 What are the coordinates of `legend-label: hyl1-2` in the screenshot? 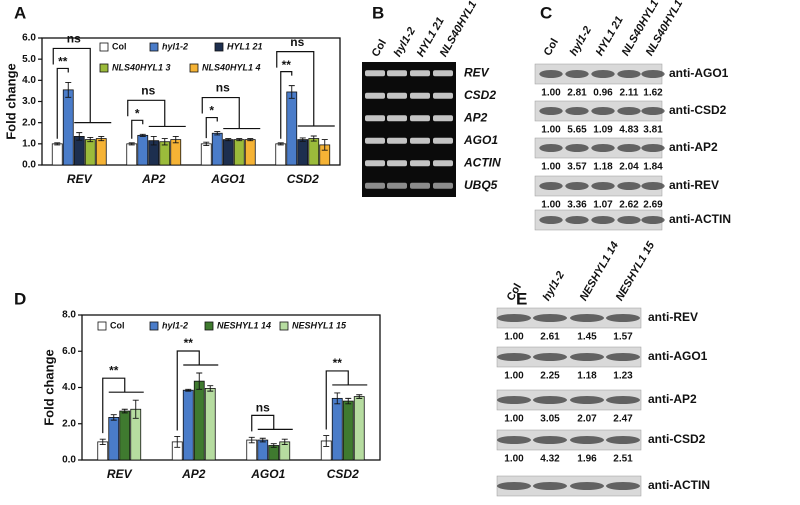 It's located at (175, 46).